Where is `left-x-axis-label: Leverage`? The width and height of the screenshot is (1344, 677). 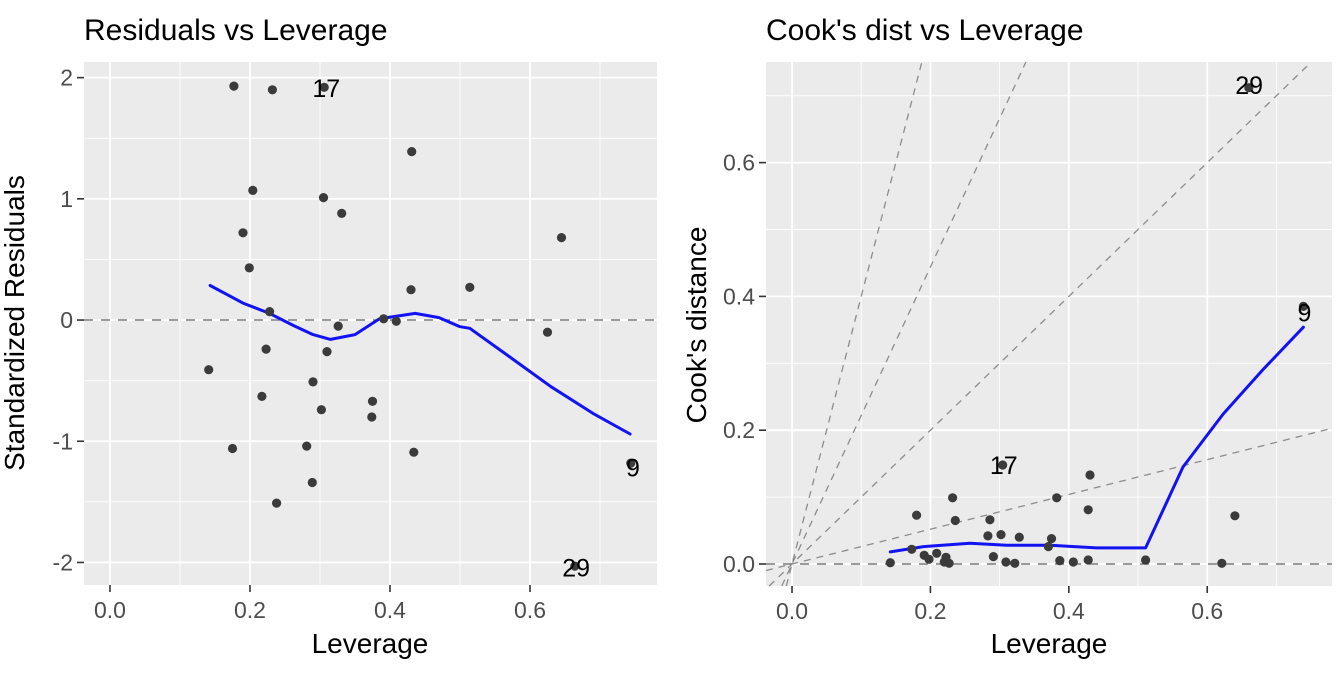 left-x-axis-label: Leverage is located at coordinates (370, 643).